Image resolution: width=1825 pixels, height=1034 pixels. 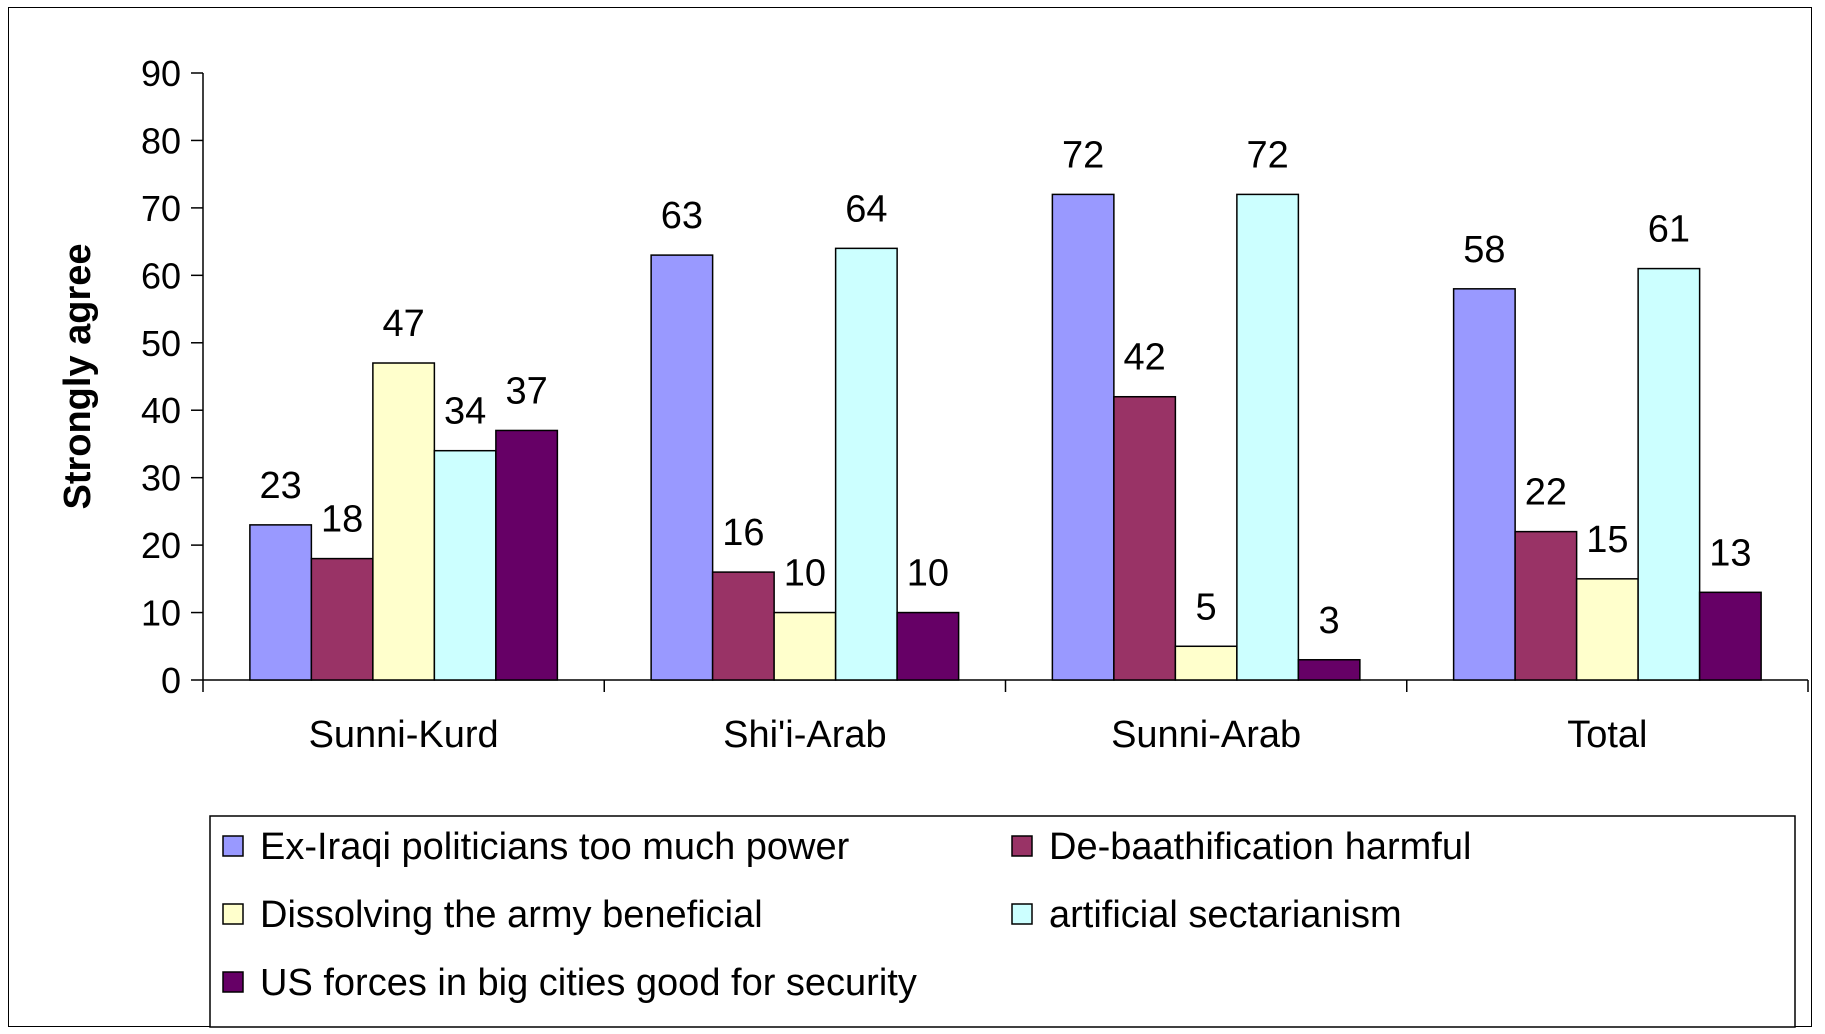 What do you see at coordinates (805, 735) in the screenshot?
I see `category-label-1: Shi'i-Arab` at bounding box center [805, 735].